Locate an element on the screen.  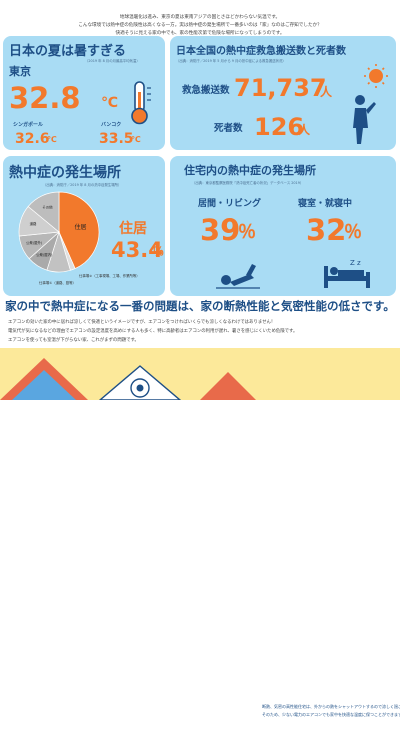
transport-value: 71,737 is located at coordinates (280, 88).